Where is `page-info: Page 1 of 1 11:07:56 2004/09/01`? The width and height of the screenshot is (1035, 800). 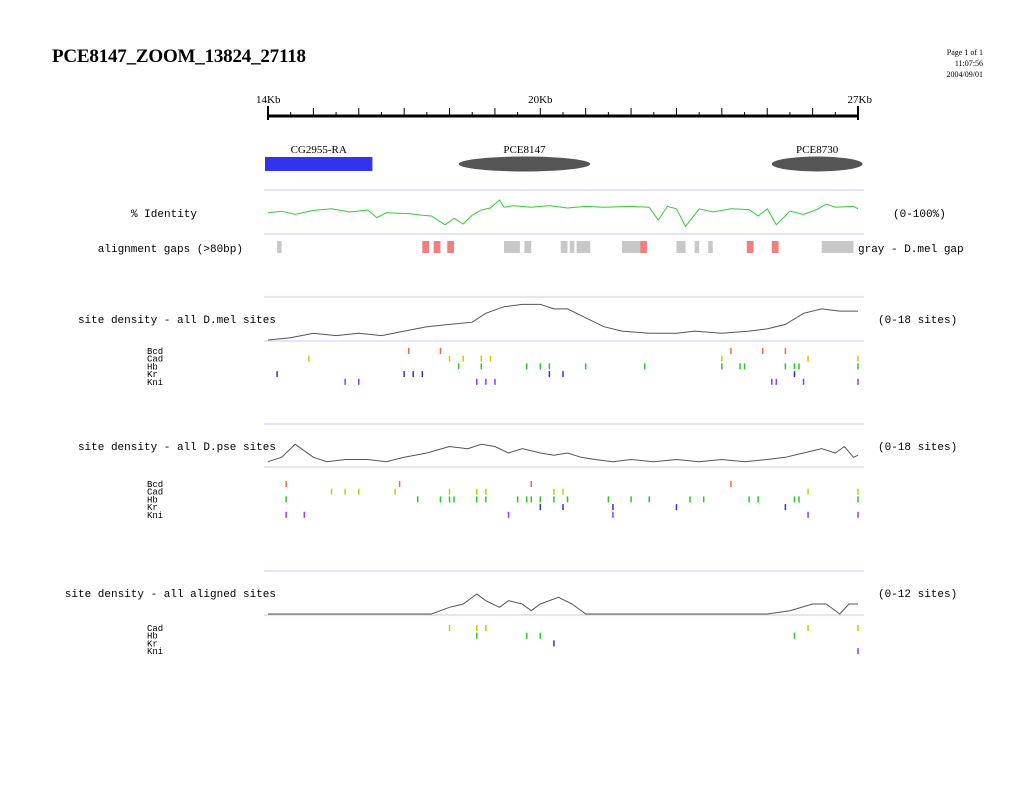
page-info: Page 1 of 1 11:07:56 2004/09/01 is located at coordinates (965, 63).